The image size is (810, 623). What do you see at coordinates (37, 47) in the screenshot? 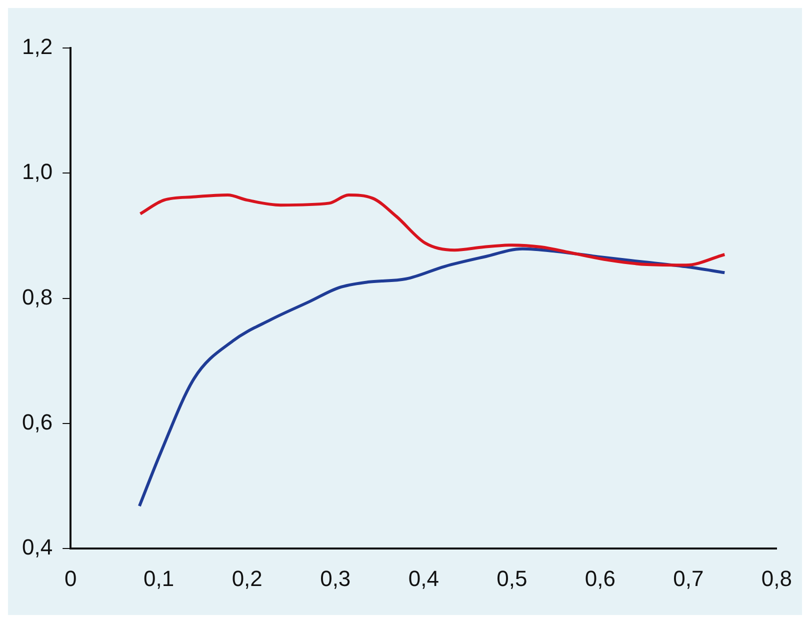
I see `y-tick-label: 1,2` at bounding box center [37, 47].